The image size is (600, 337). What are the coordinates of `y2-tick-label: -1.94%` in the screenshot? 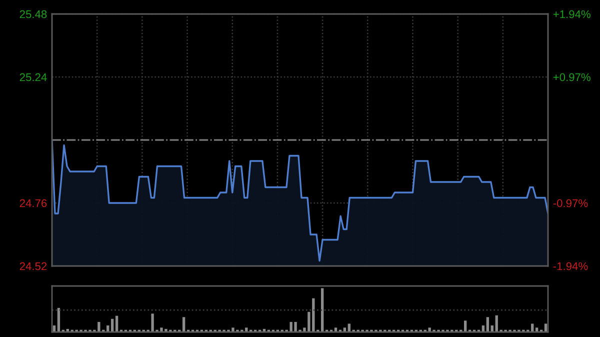 It's located at (570, 266).